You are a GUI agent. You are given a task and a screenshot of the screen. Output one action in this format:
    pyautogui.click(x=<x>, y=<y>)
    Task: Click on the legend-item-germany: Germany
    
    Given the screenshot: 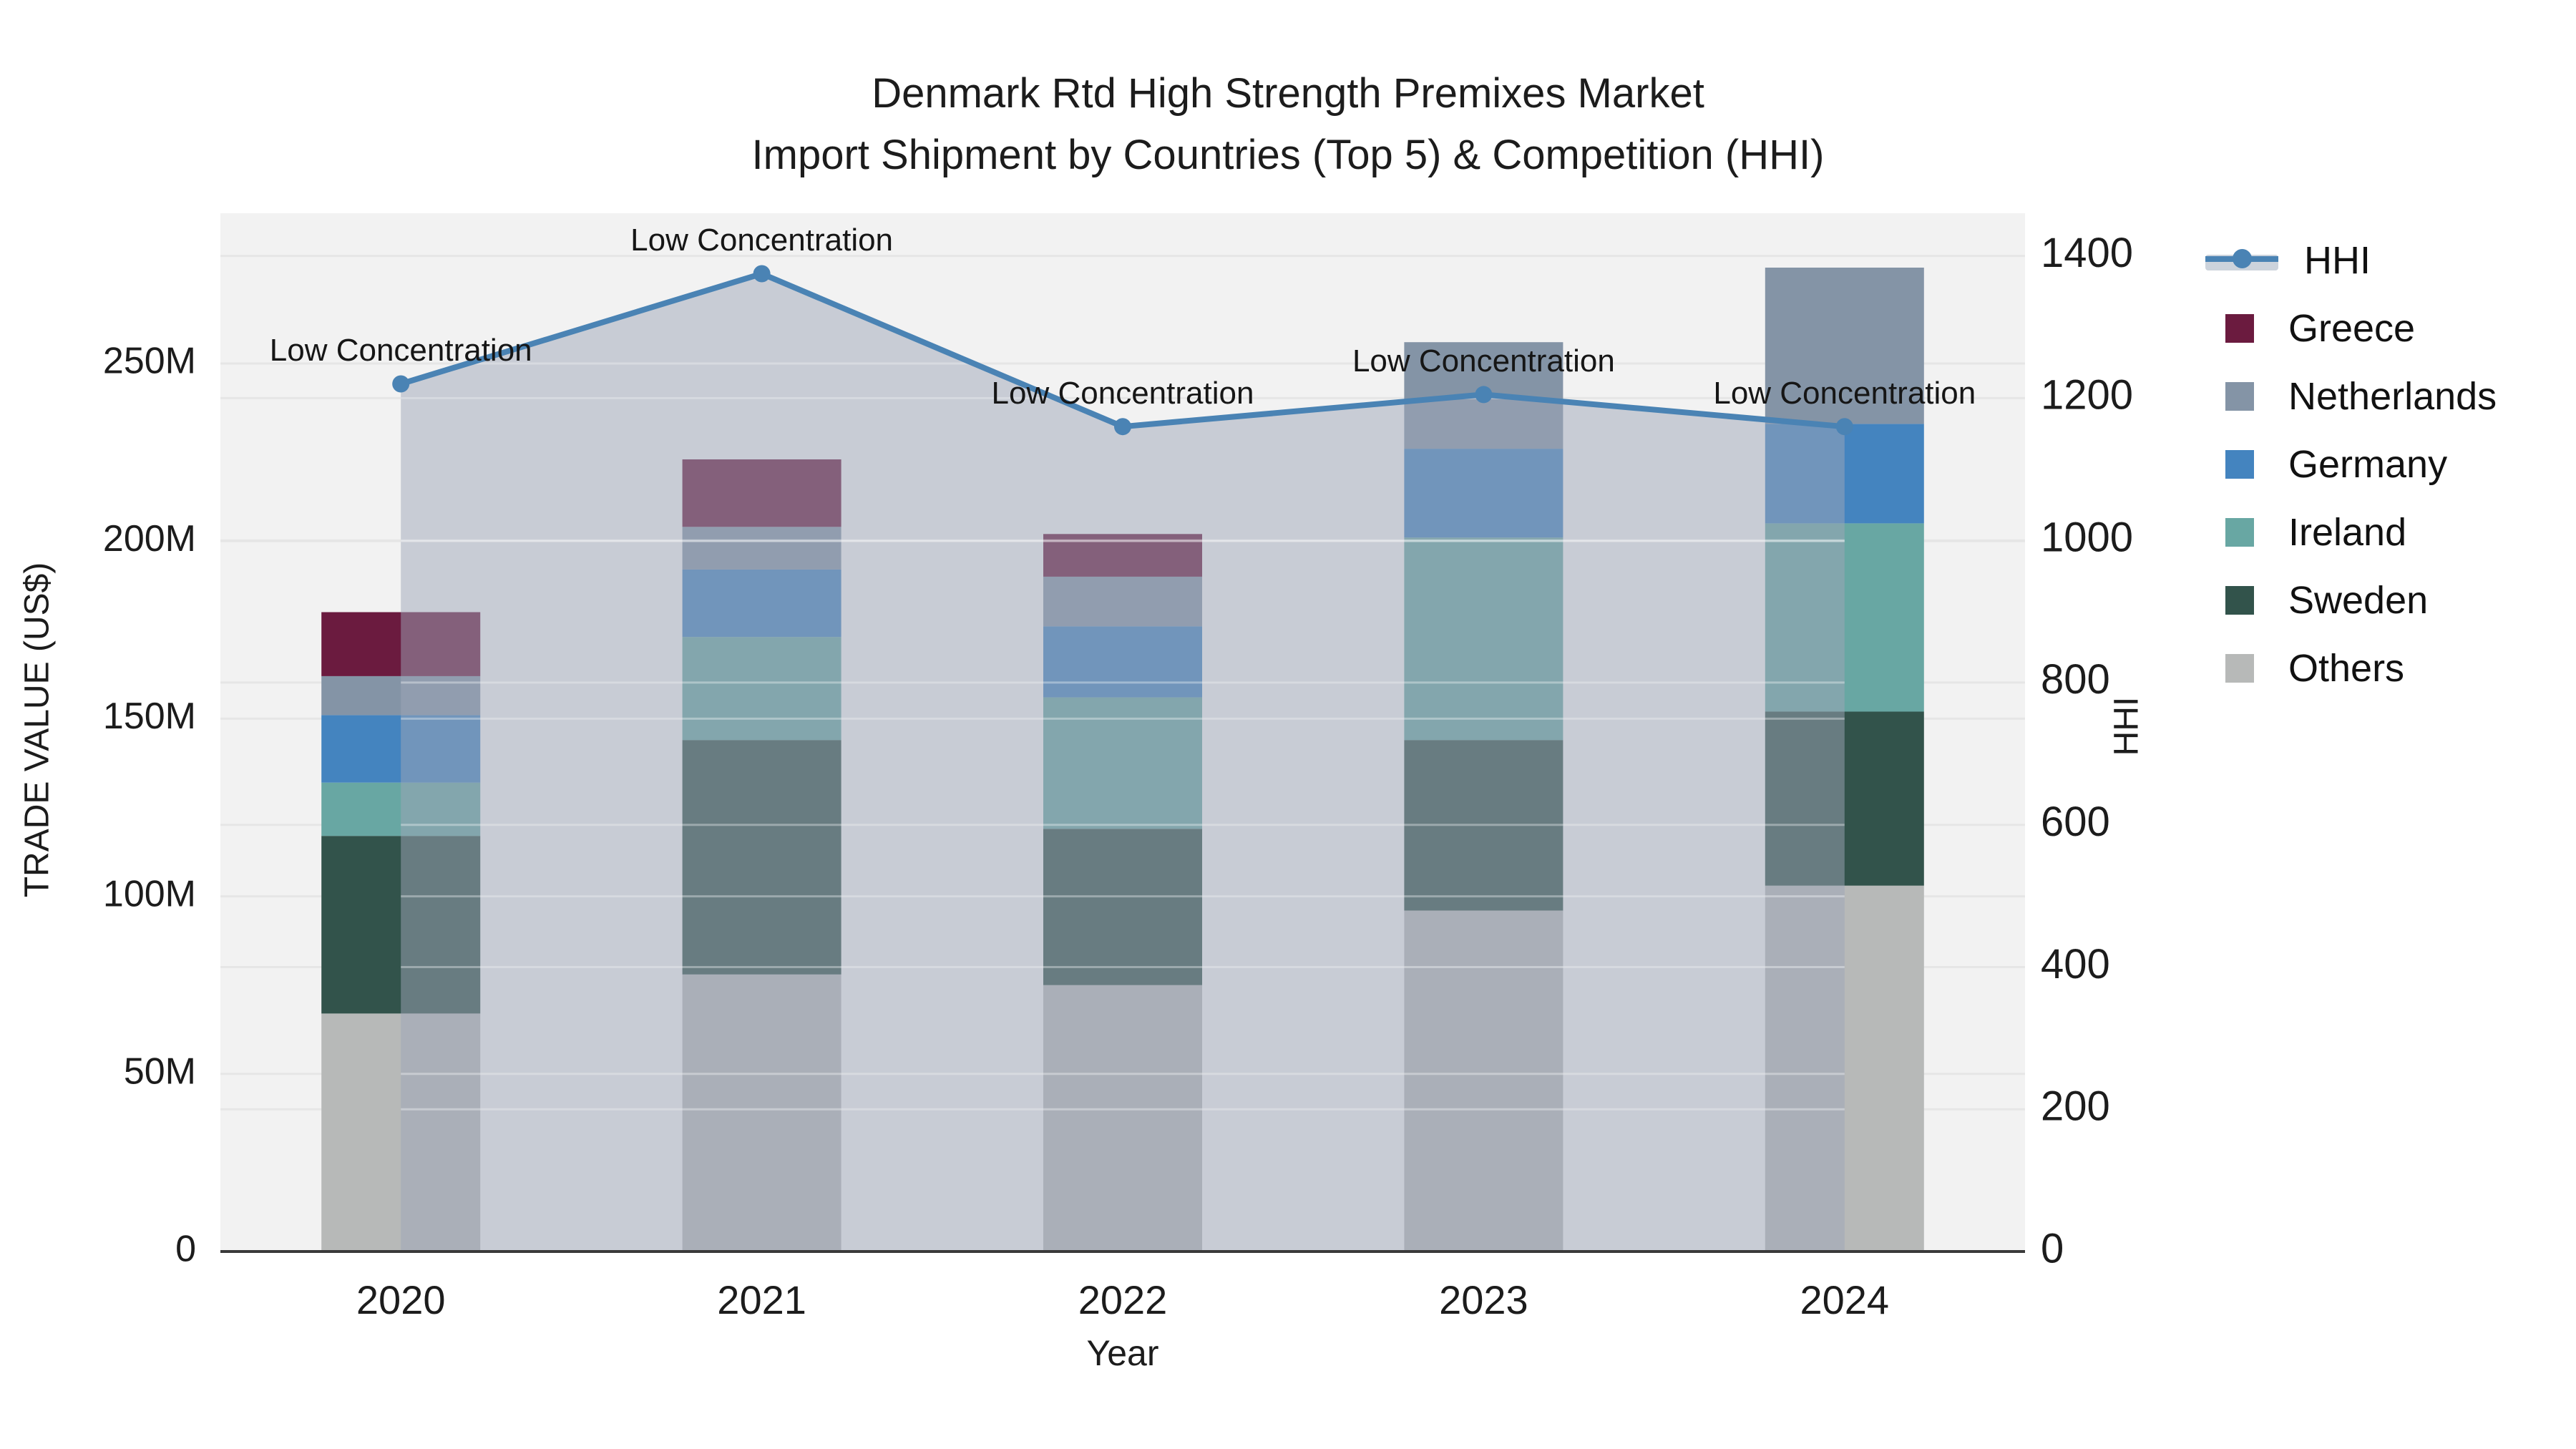 What is the action you would take?
    pyautogui.click(x=2351, y=464)
    